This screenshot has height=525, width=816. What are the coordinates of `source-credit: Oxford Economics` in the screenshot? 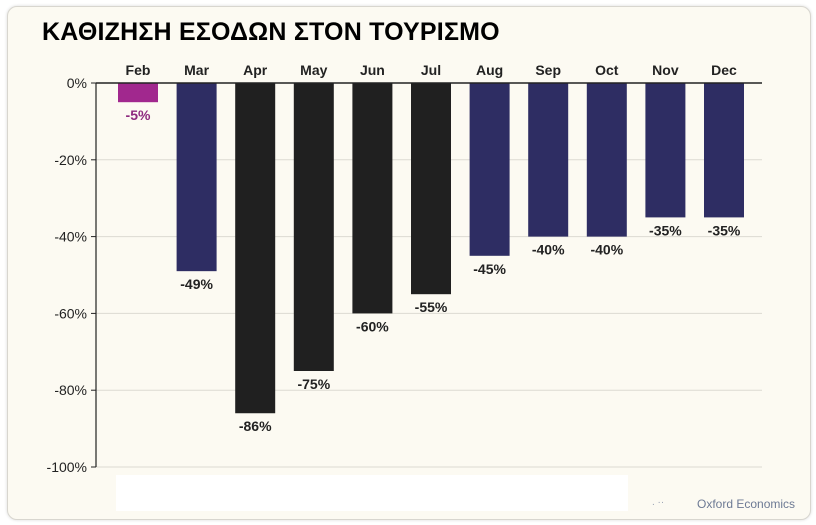 It's located at (746, 504).